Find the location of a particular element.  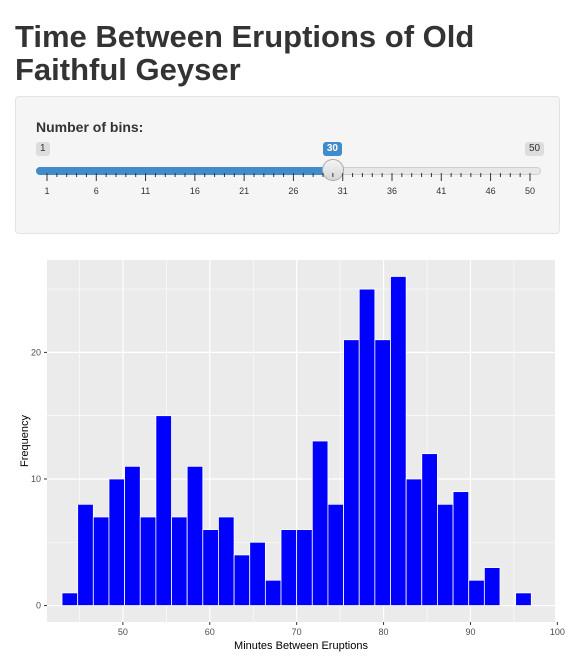

y-axis-title: Frequency is located at coordinates (25, 441).